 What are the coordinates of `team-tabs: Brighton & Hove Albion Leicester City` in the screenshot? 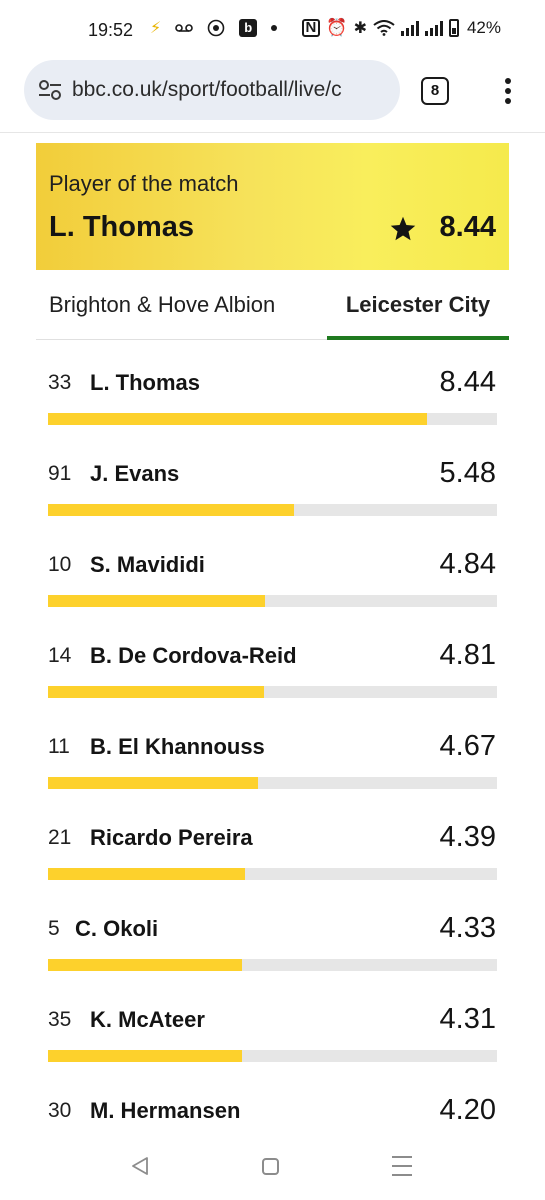 It's located at (272, 310).